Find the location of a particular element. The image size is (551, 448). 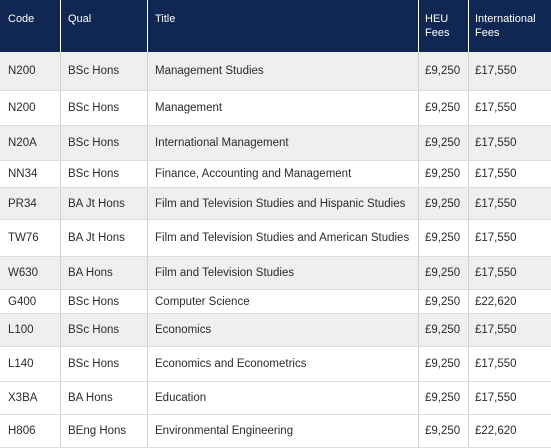

column-header-code: Code is located at coordinates (21, 19).